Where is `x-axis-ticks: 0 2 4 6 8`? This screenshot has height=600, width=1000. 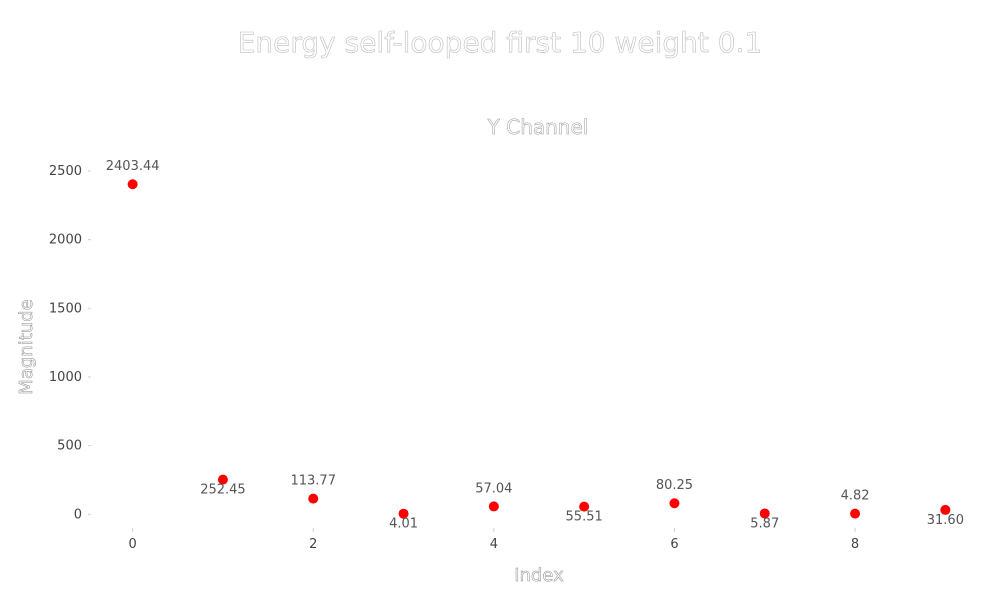
x-axis-ticks: 0 2 4 6 8 is located at coordinates (493, 540).